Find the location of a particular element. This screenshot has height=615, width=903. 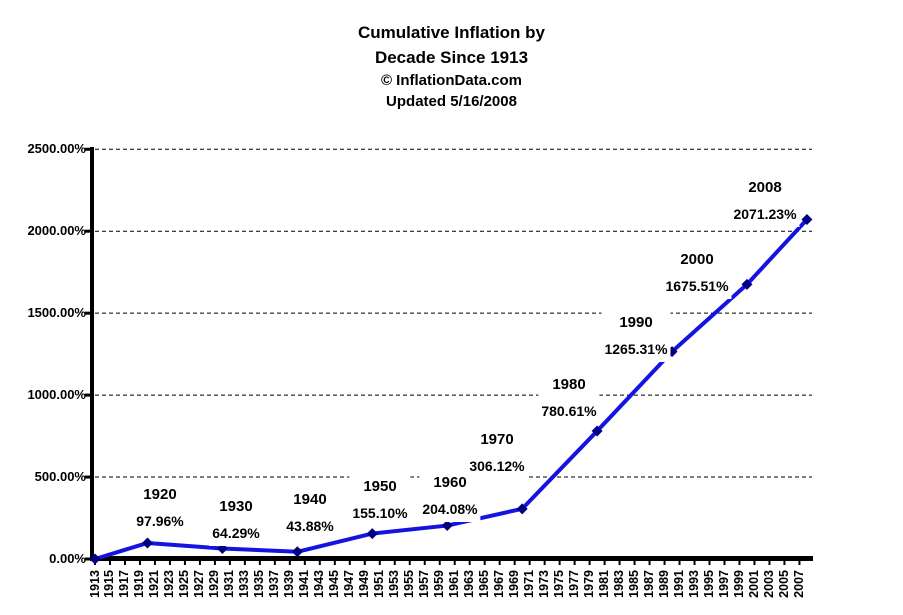

x-axis-tick-label: 1963 is located at coordinates (469, 584).